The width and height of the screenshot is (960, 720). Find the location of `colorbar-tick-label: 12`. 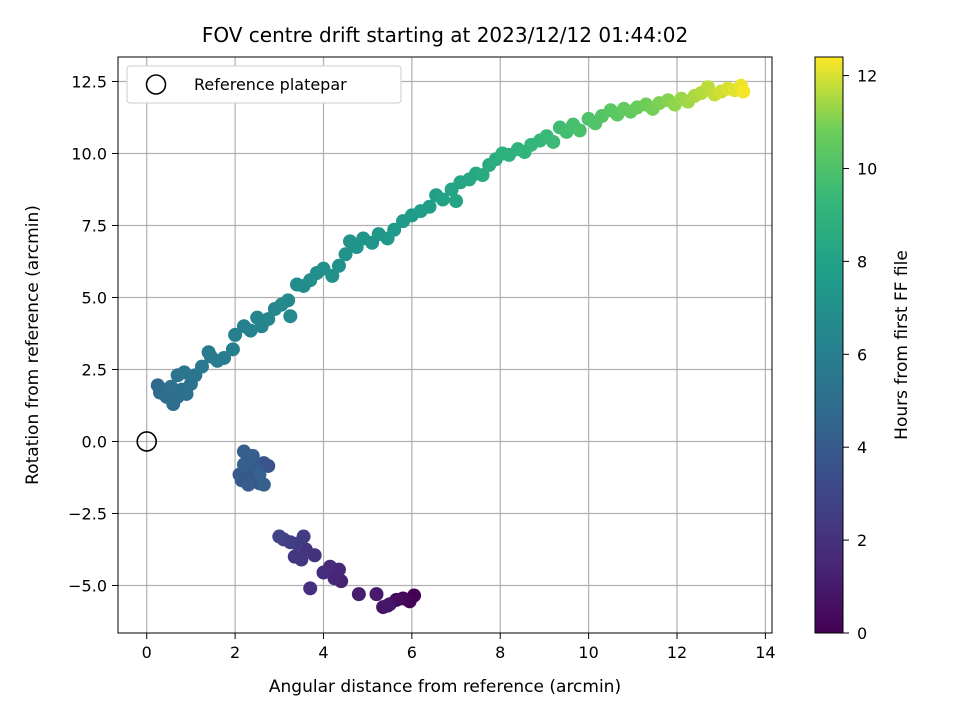

colorbar-tick-label: 12 is located at coordinates (867, 76).